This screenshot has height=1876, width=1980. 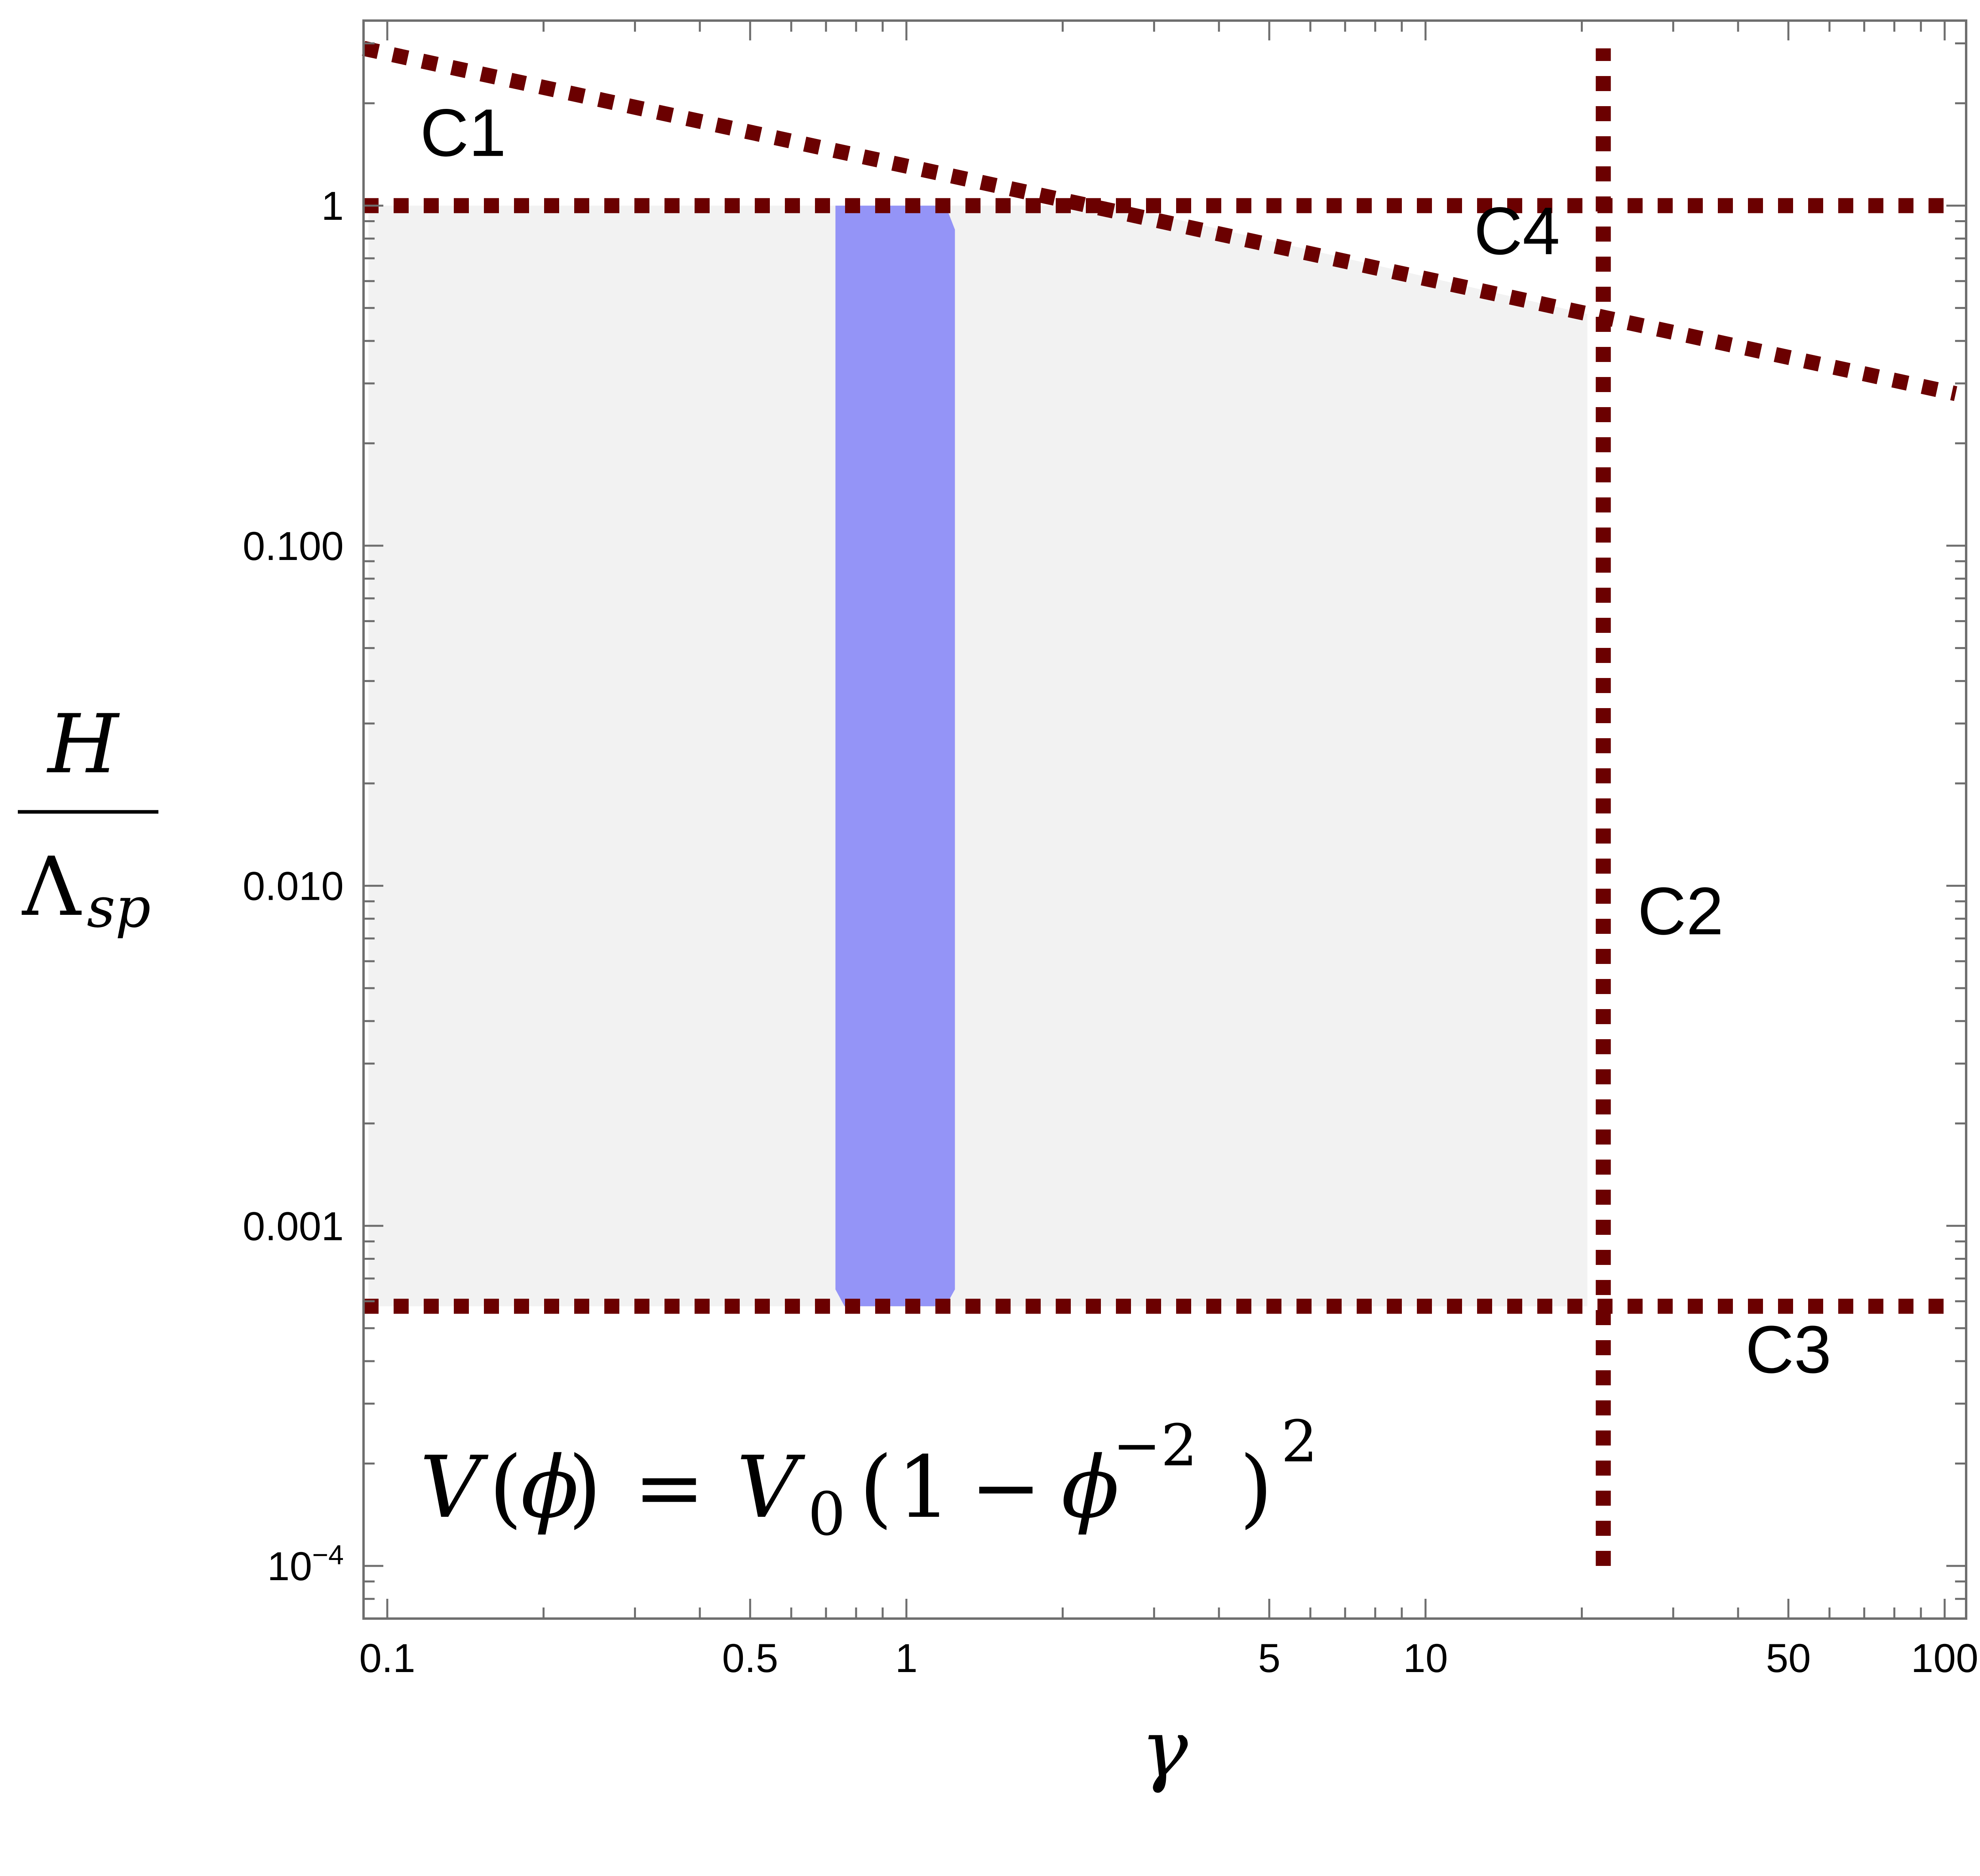 I want to click on potential-formula: V ( ϕ ) = V 0 ( 1 − ϕ −2 ) 2, so click(x=868, y=1478).